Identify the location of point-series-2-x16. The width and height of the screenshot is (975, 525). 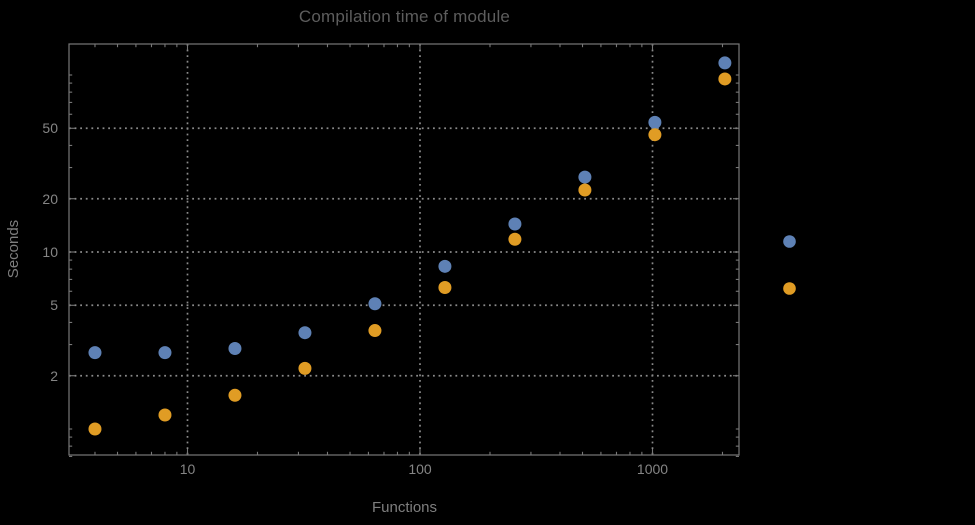
(235, 395).